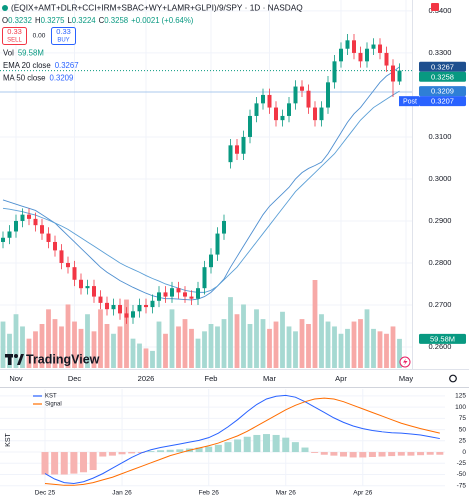  I want to click on y-tick-label: 50, so click(463, 429).